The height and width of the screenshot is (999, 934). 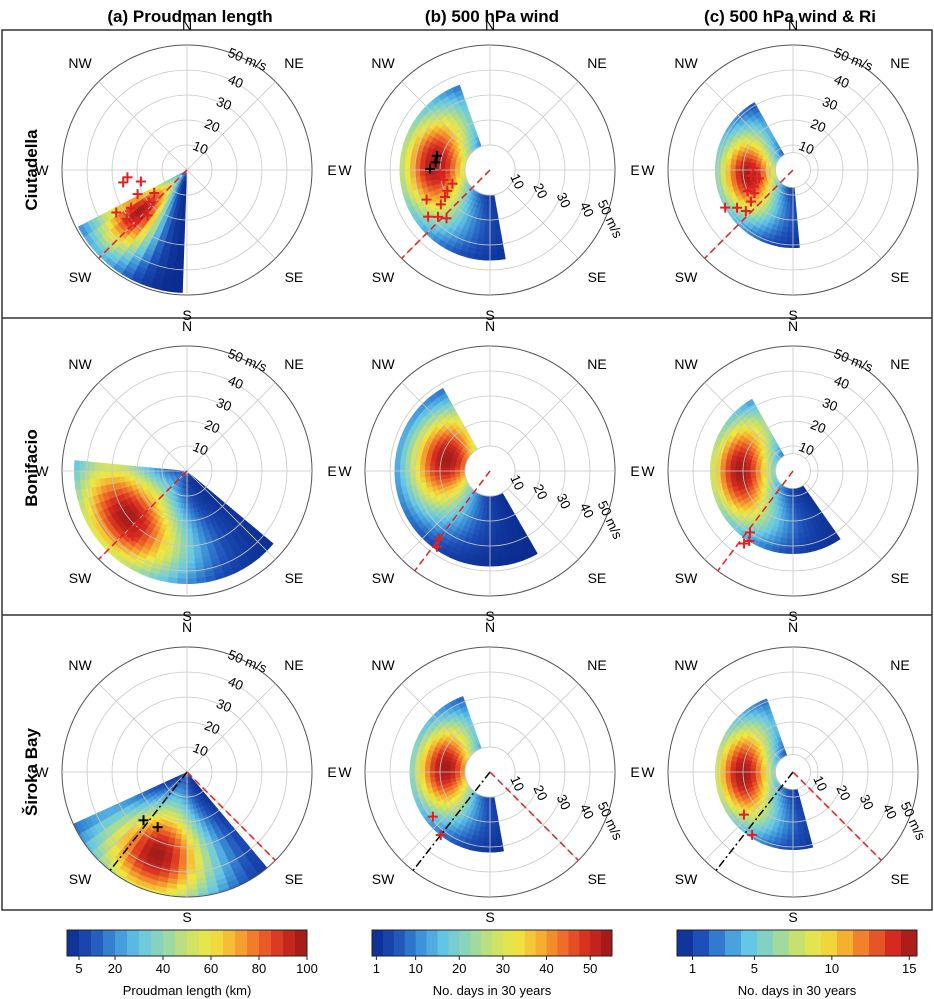 What do you see at coordinates (78, 968) in the screenshot?
I see `colorbar-tick-label: 5` at bounding box center [78, 968].